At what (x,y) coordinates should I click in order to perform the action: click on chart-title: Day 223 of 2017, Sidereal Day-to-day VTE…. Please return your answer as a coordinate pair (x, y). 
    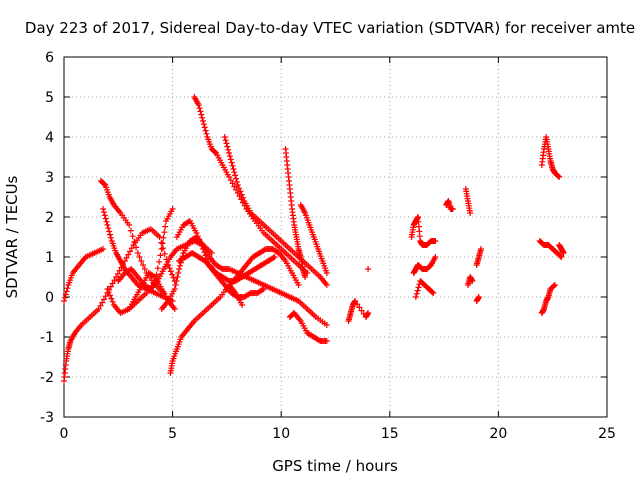
    Looking at the image, I should click on (330, 28).